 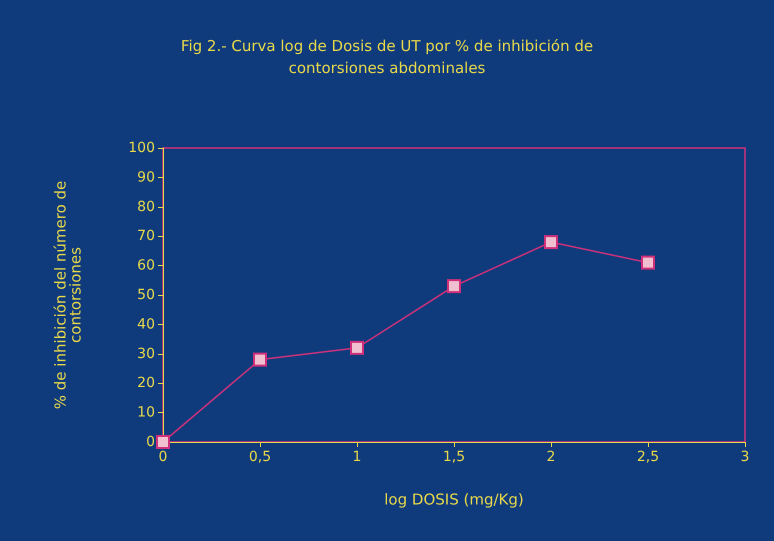 I want to click on y-tick-label: 10, so click(x=146, y=412).